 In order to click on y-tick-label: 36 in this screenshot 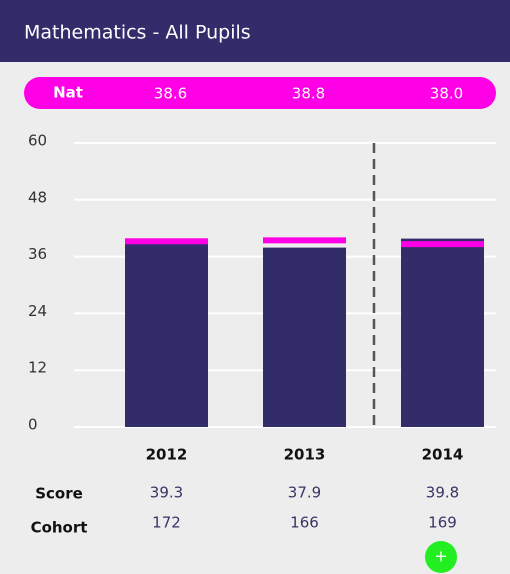, I will do `click(37, 254)`.